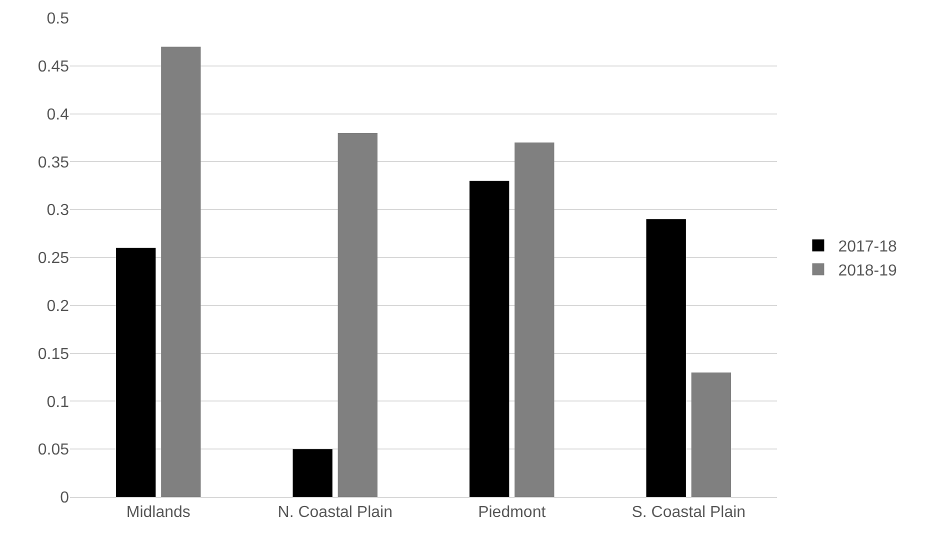  What do you see at coordinates (512, 513) in the screenshot?
I see `x-tick-label: Piedmont` at bounding box center [512, 513].